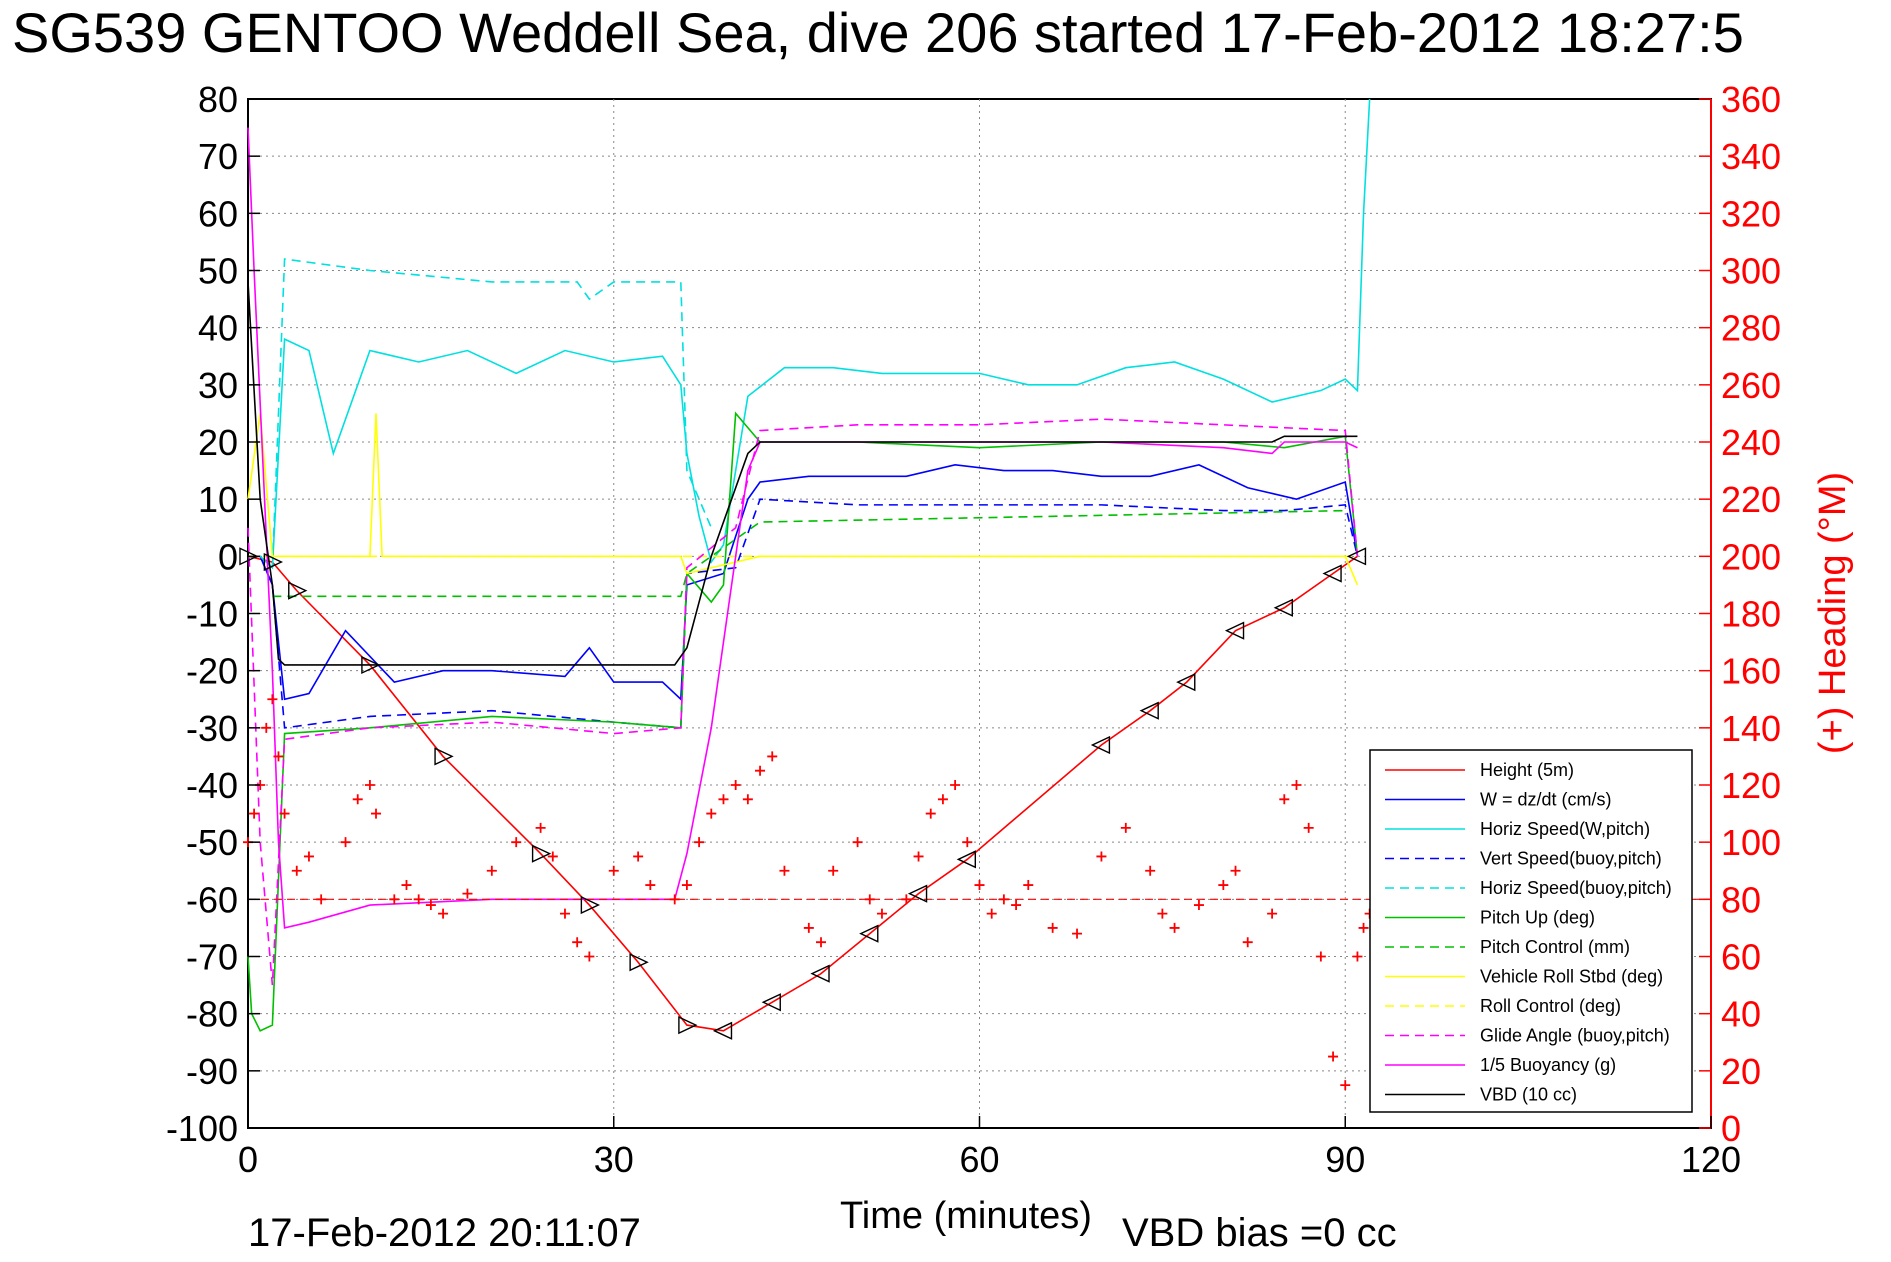  Describe the element at coordinates (228, 556) in the screenshot. I see `left-tick-label: 0` at that location.